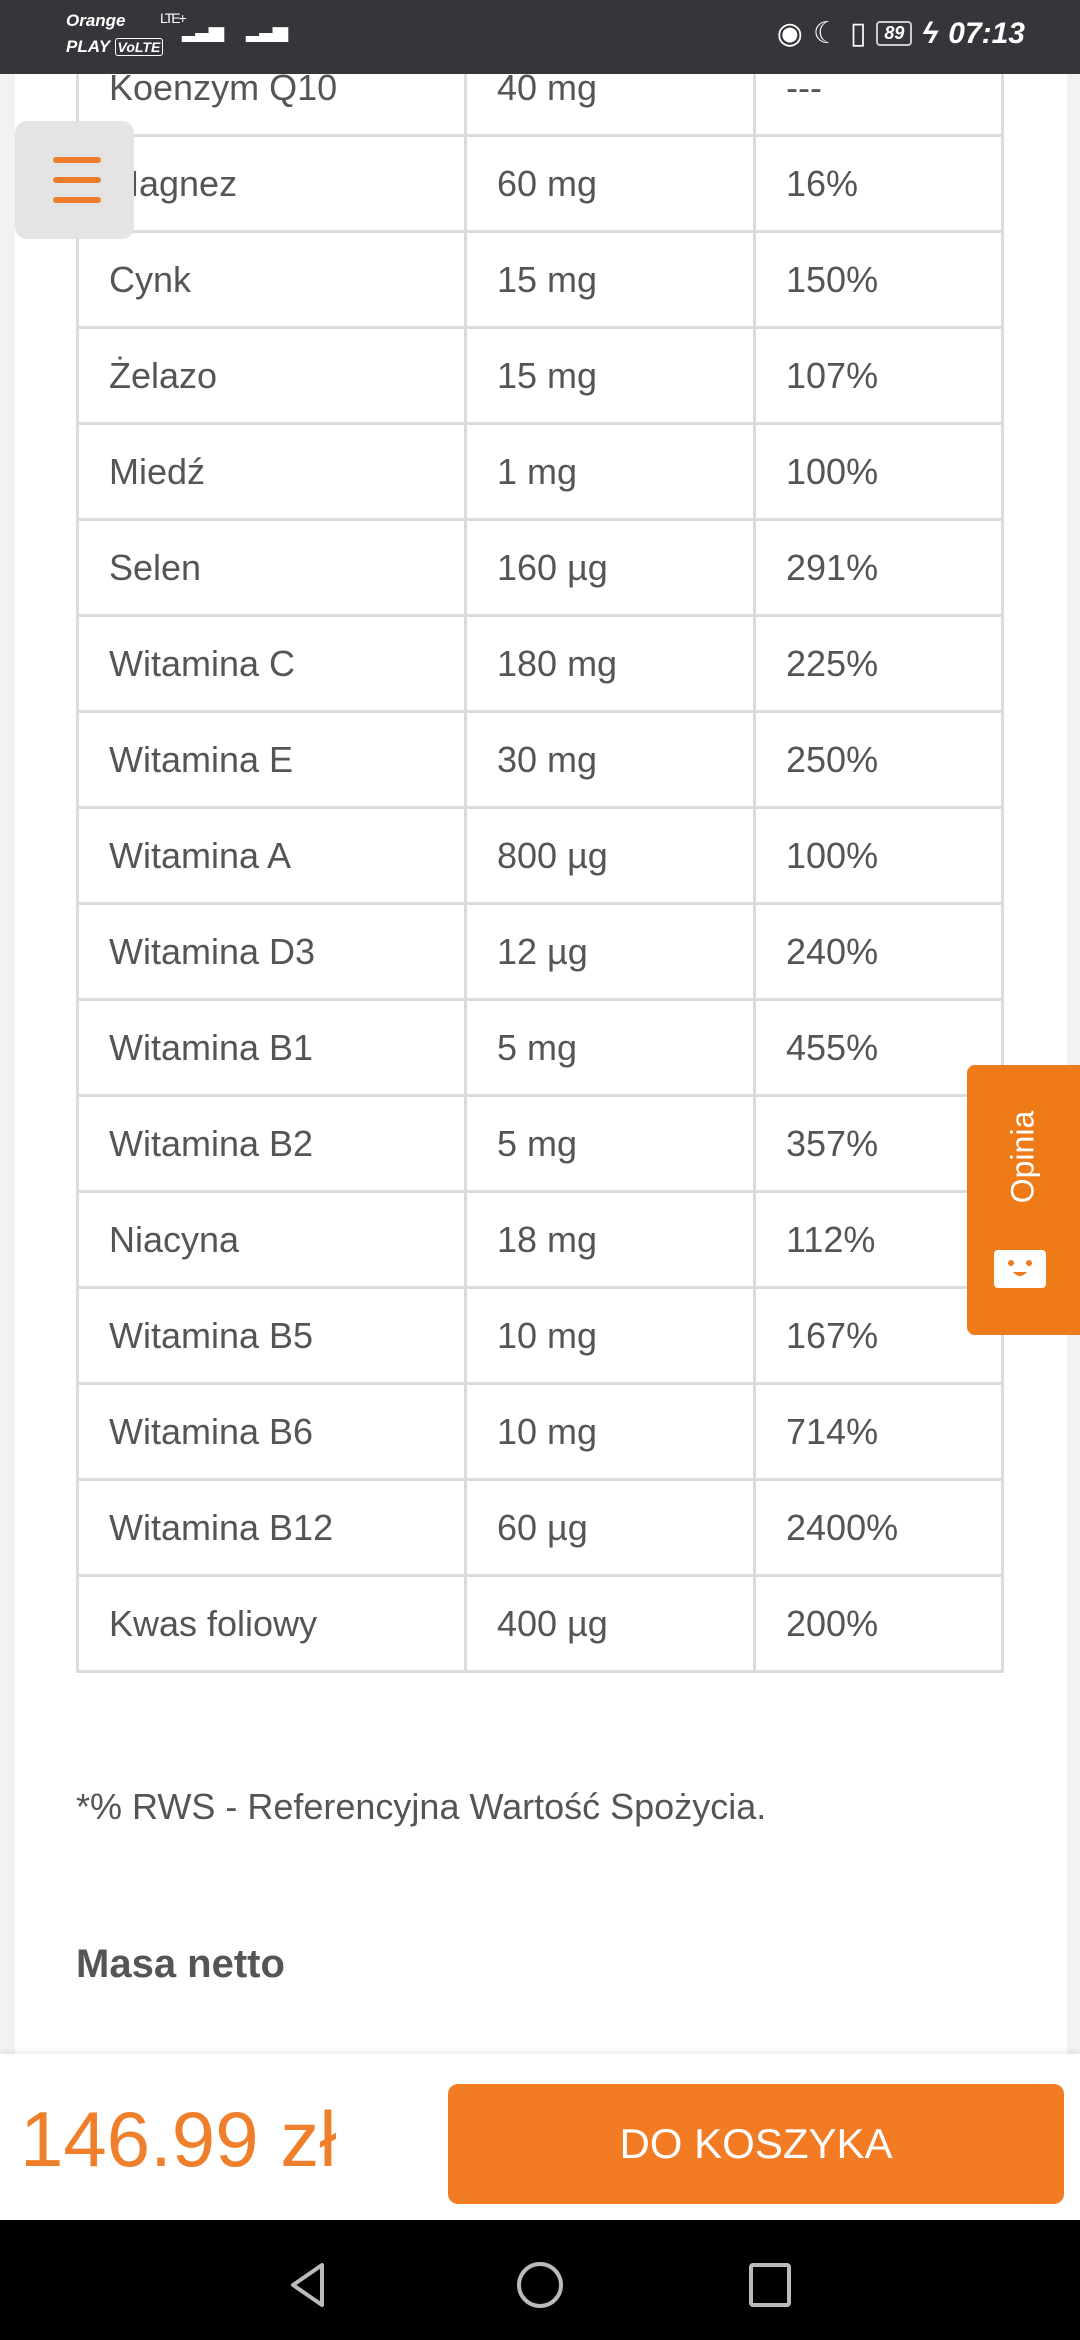 The width and height of the screenshot is (1080, 2340). Describe the element at coordinates (878, 663) in the screenshot. I see `nutrient-rws: 225%` at that location.